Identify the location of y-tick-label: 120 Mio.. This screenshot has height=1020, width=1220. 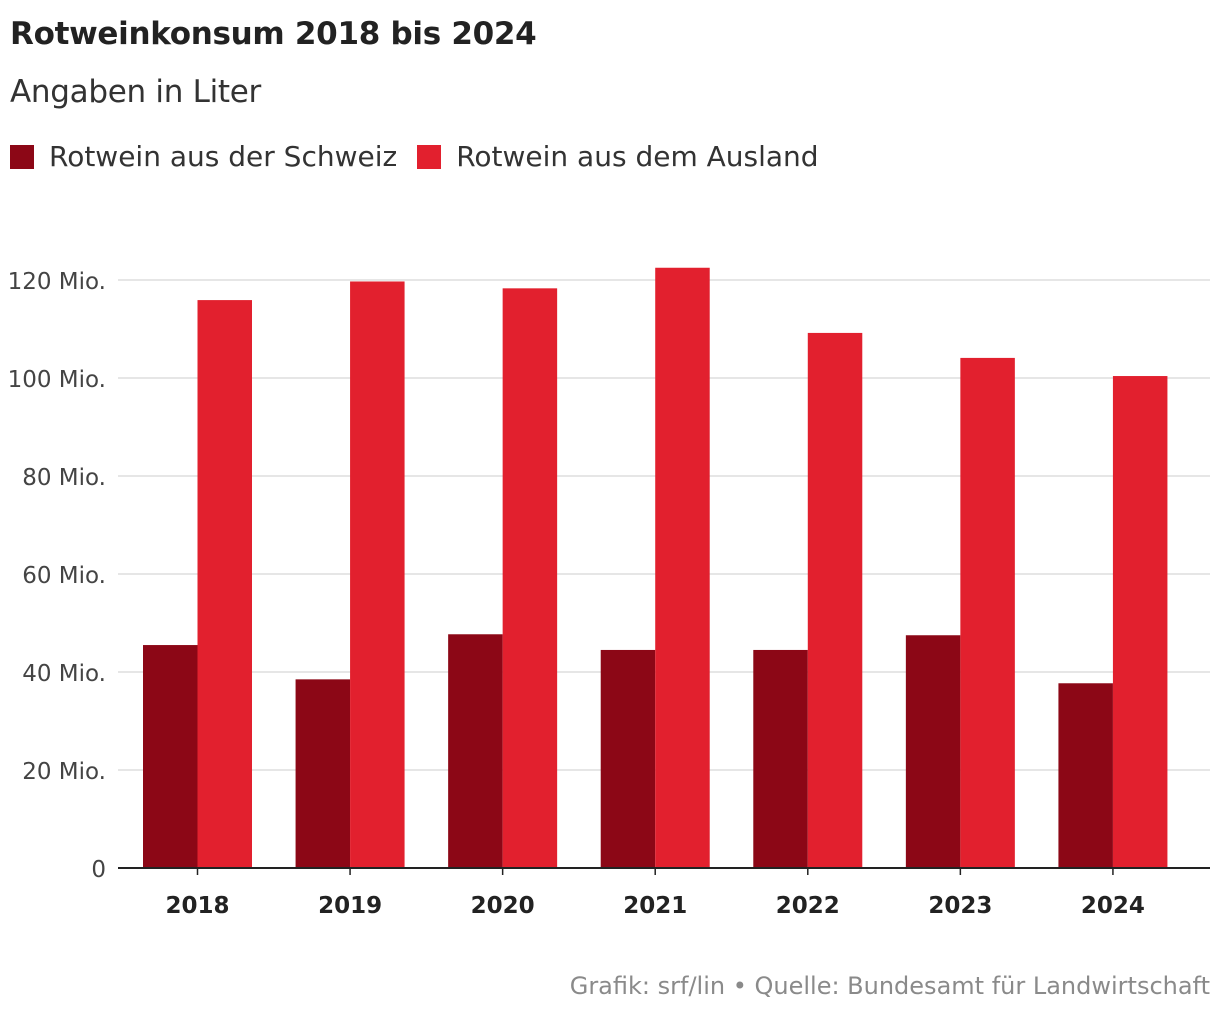
(57, 282).